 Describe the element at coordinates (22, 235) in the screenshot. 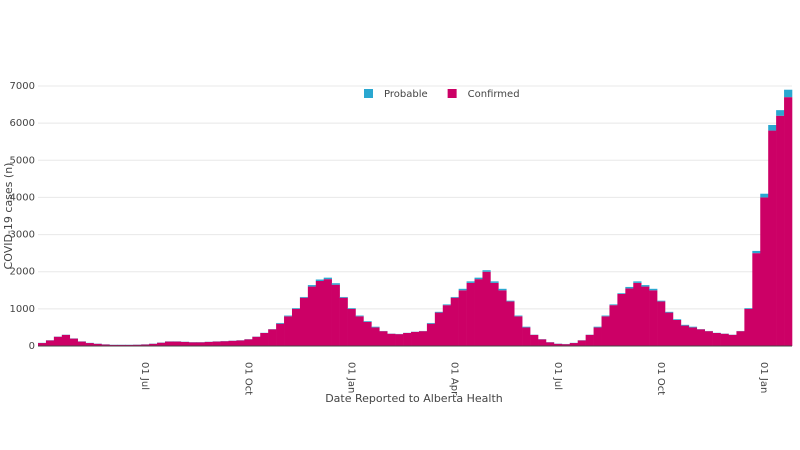

I see `y-tick-label: 3000` at that location.